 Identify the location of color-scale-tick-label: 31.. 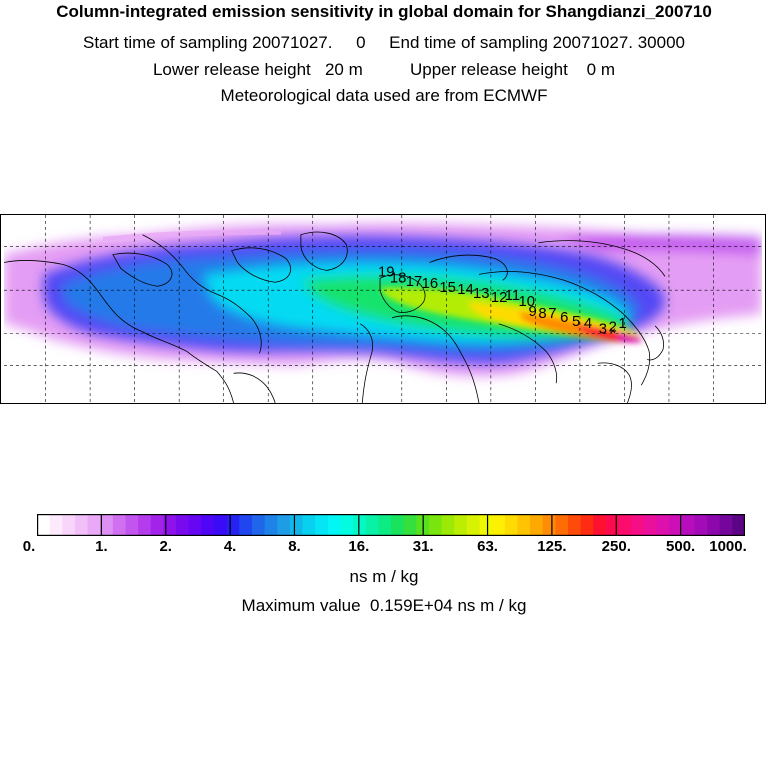
(423, 546).